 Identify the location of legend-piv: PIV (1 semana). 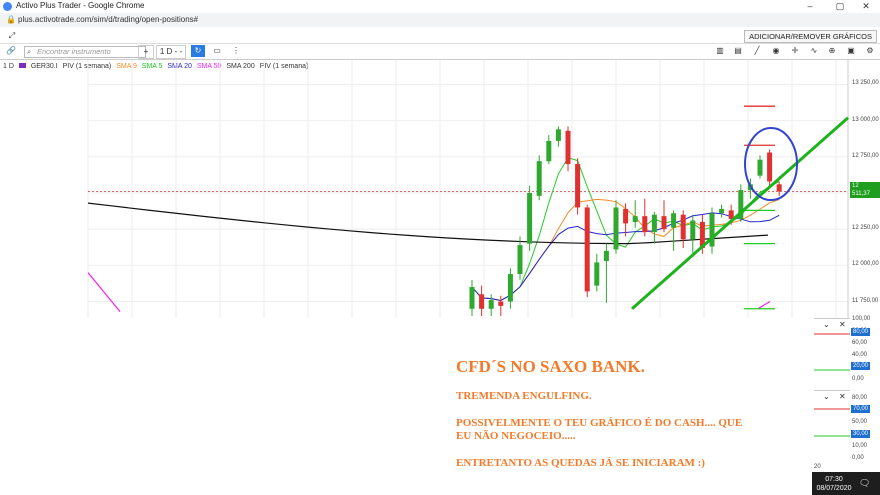
(87, 66).